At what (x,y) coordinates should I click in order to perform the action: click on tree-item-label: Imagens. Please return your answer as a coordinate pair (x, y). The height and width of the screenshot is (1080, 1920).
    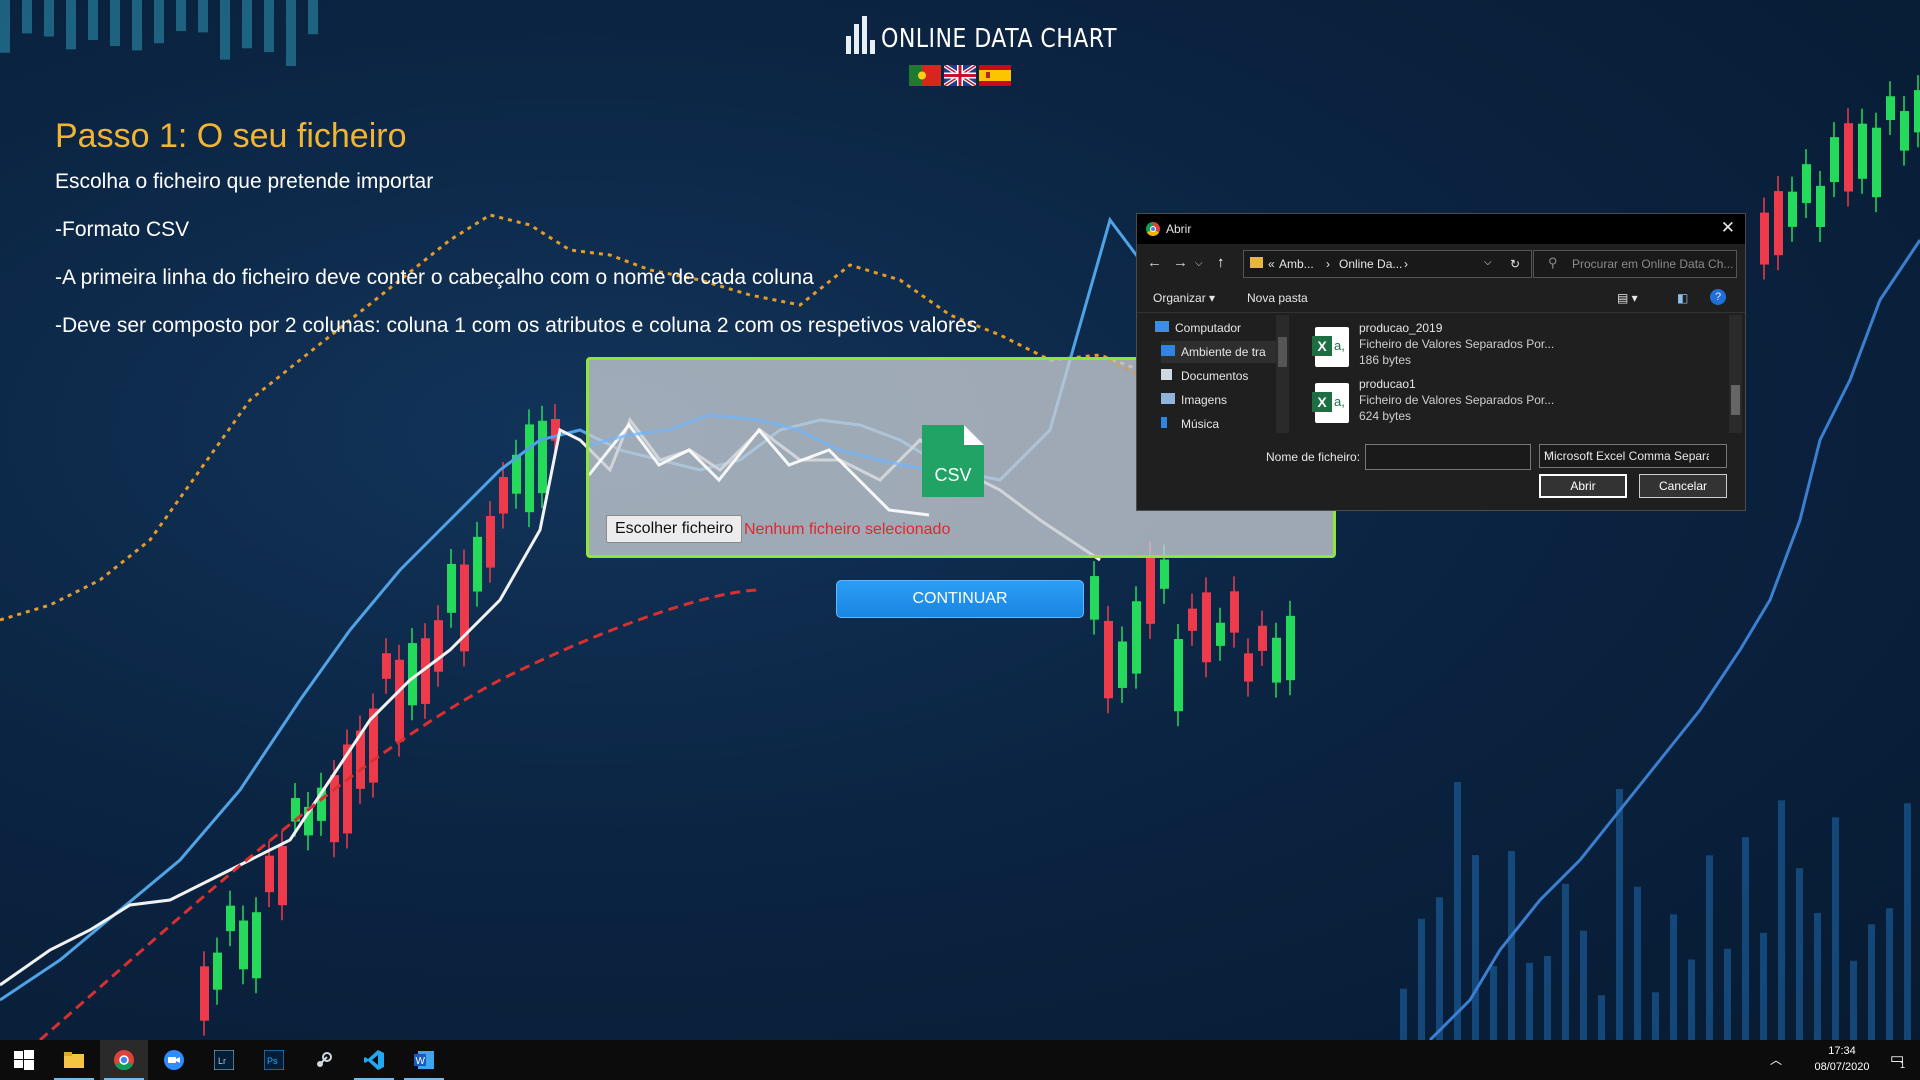
    Looking at the image, I should click on (1204, 400).